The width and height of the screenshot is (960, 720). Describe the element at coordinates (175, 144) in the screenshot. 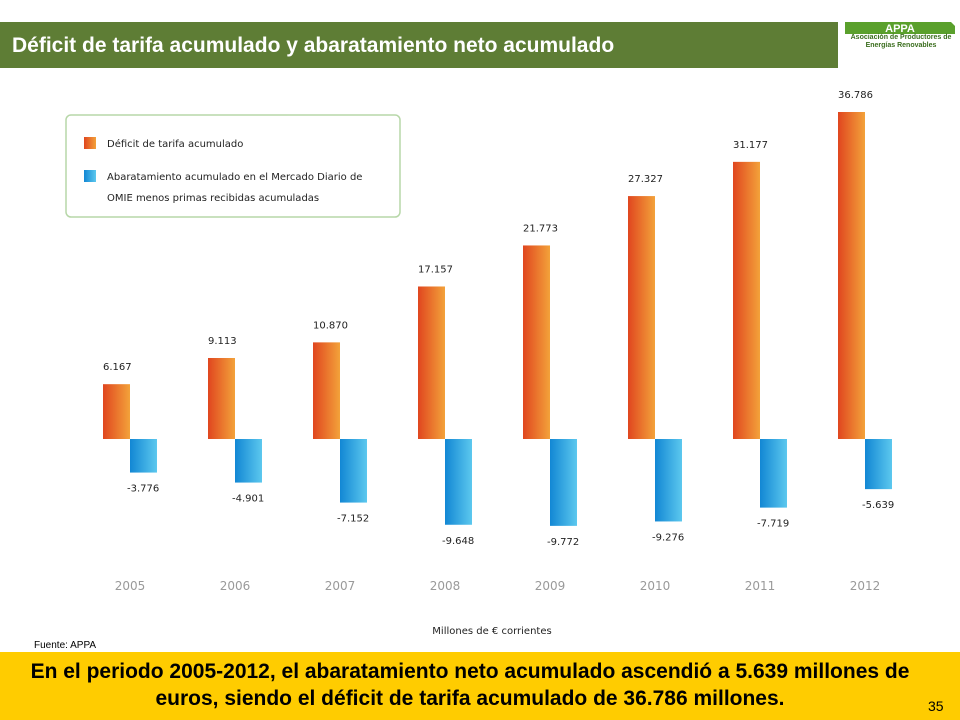

I see `legend-label-deficit-0: Déficit de tarifa acumulado` at that location.